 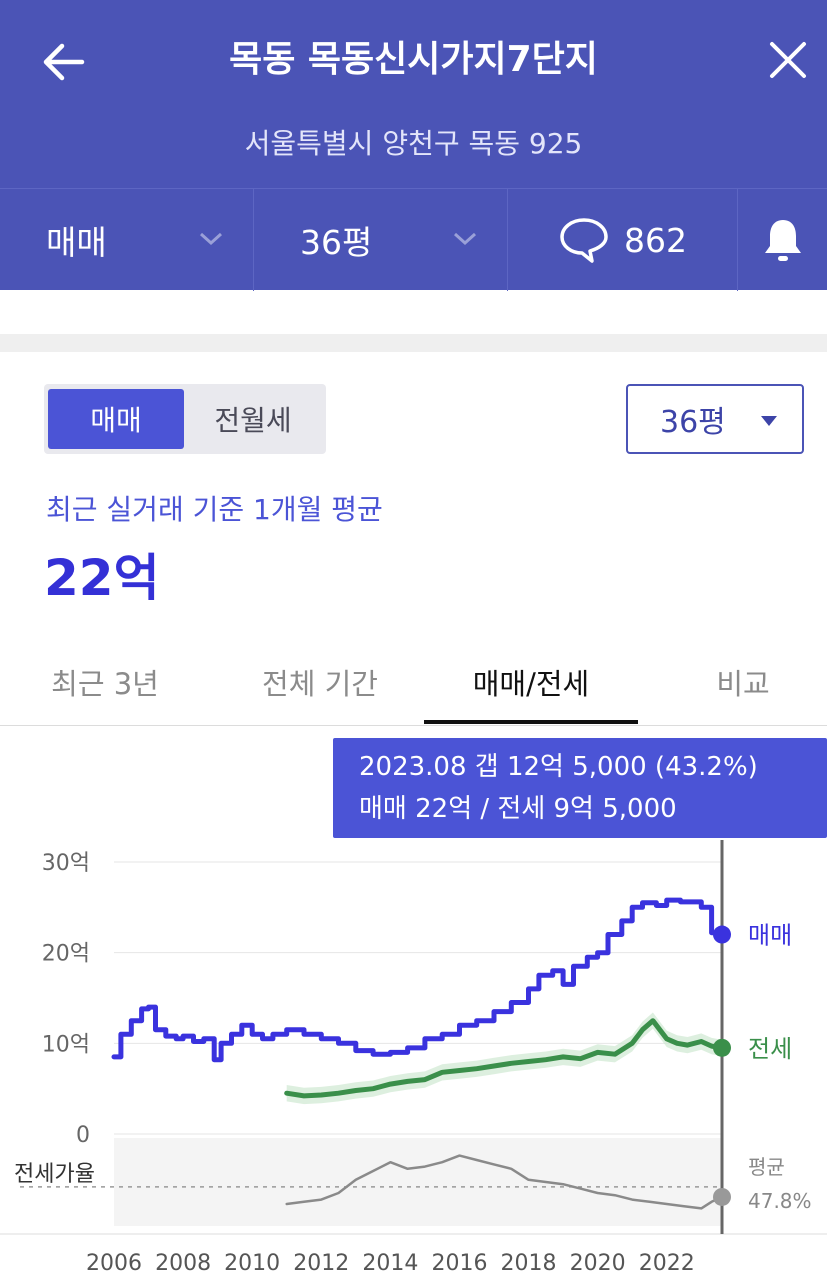 I want to click on address-text: 서울특별시 양천구 목동 925, so click(x=413, y=143).